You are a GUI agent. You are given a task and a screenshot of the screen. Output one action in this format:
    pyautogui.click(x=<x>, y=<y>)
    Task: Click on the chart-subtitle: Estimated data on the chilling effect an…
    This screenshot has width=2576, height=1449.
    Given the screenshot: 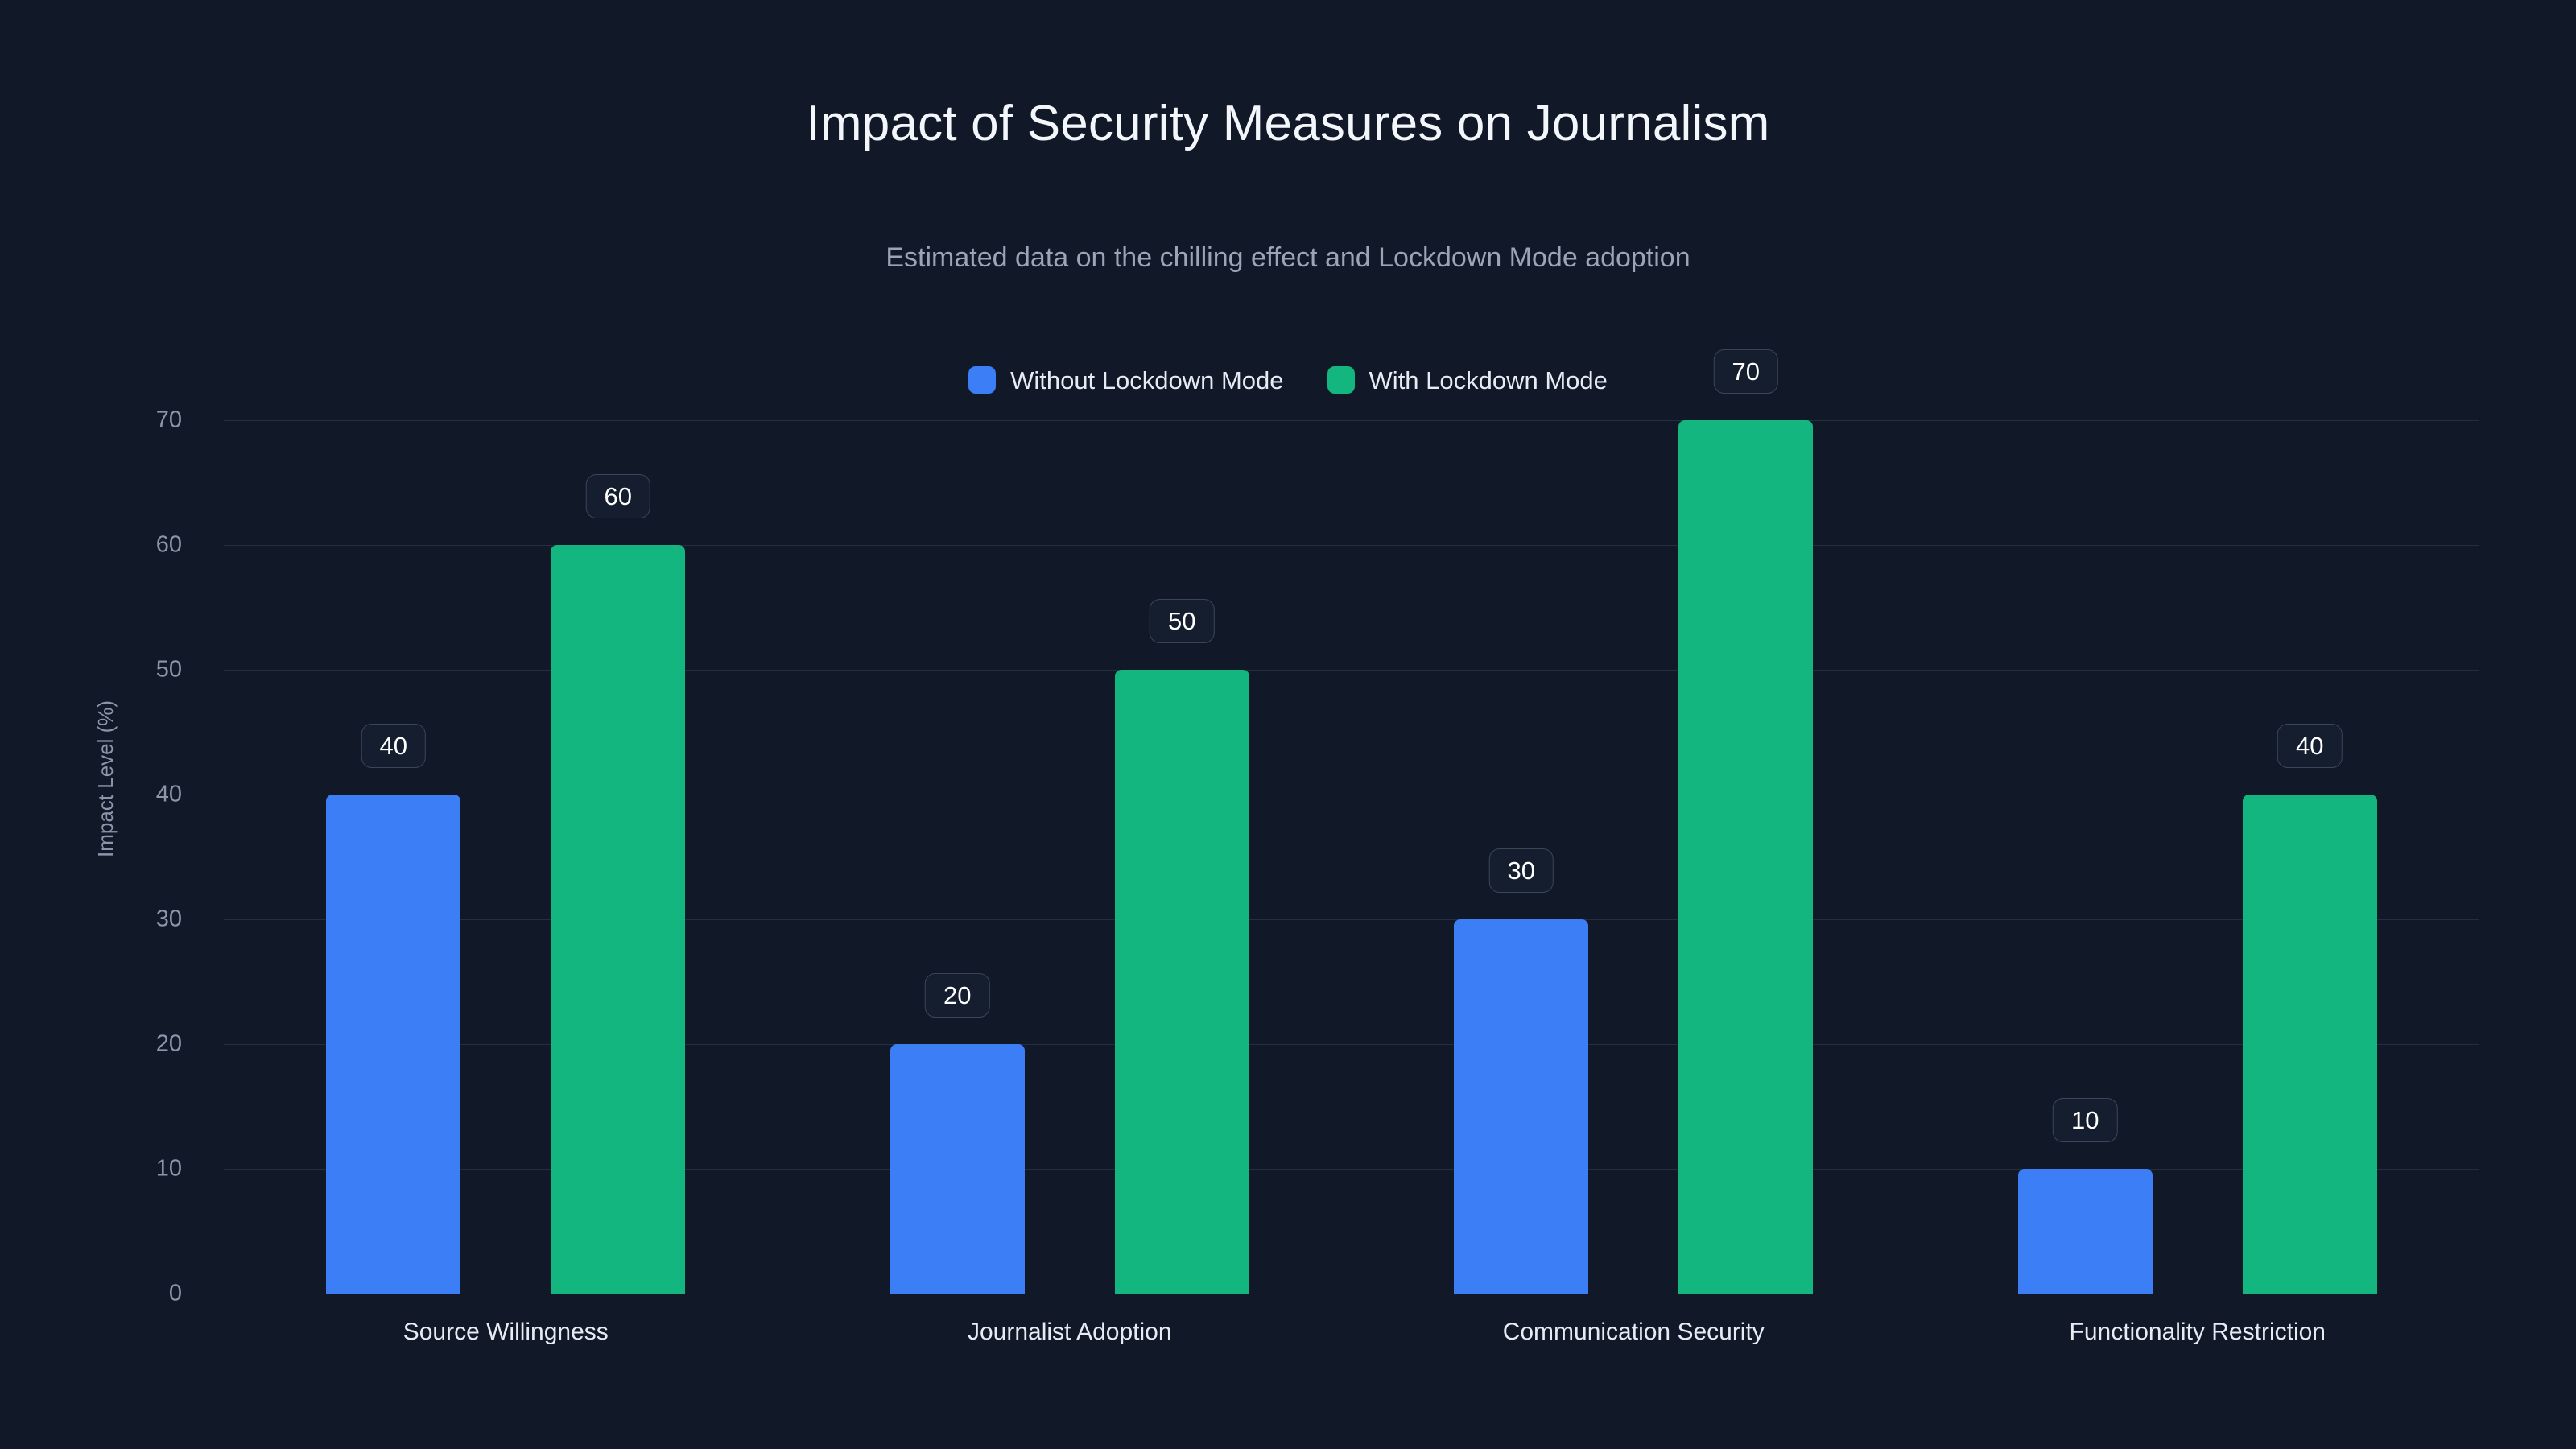 What is the action you would take?
    pyautogui.click(x=1288, y=257)
    